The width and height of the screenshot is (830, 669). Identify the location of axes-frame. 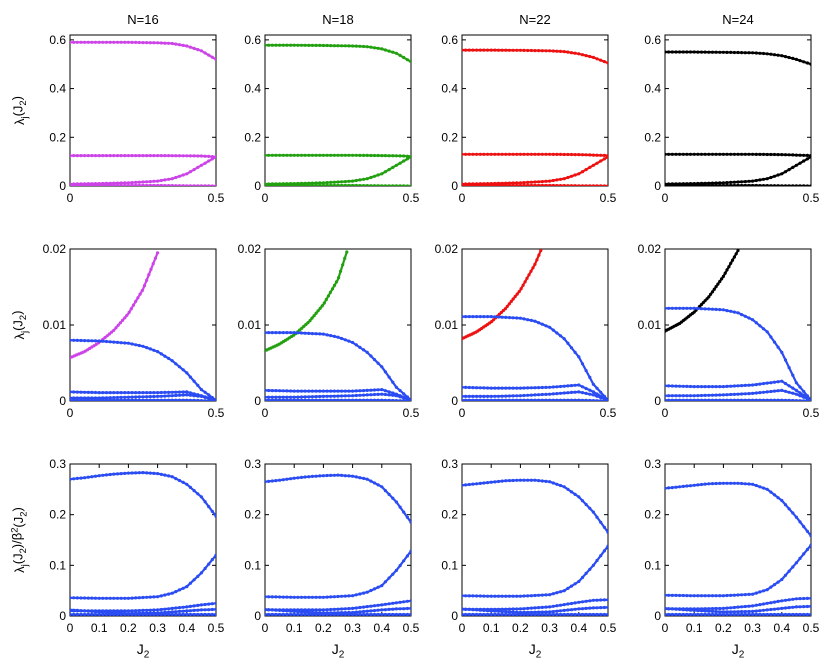
(535, 540).